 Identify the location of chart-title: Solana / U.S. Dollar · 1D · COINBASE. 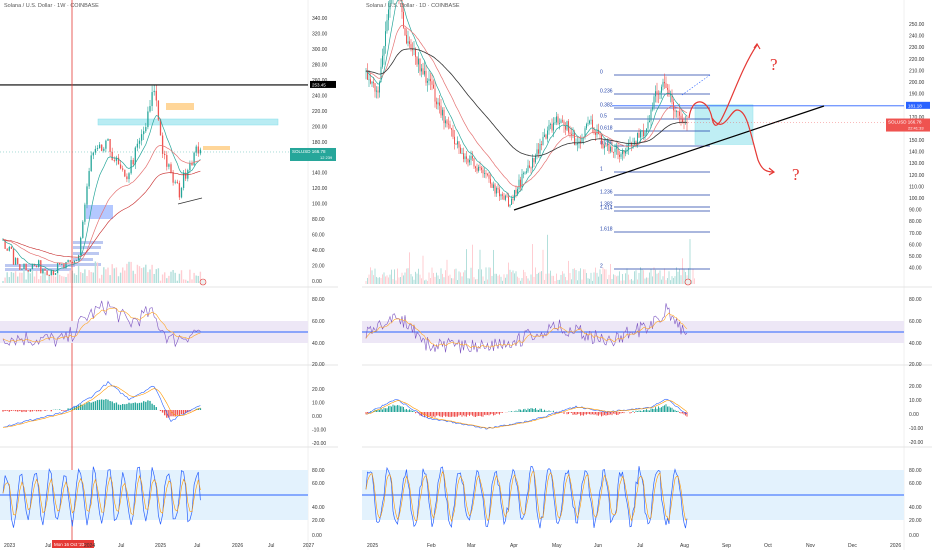
(413, 6).